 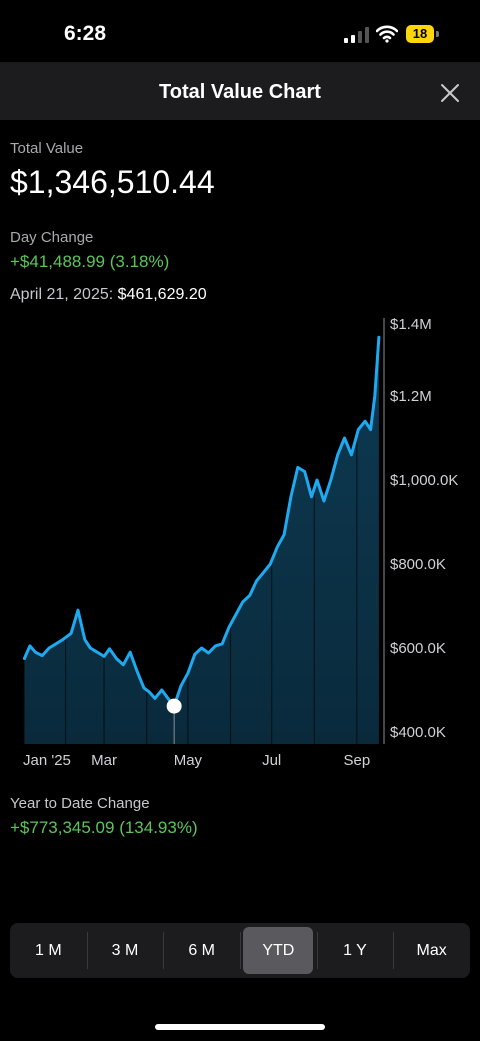 I want to click on ytd-value: +$773,345.09 (134.93%), so click(x=104, y=827).